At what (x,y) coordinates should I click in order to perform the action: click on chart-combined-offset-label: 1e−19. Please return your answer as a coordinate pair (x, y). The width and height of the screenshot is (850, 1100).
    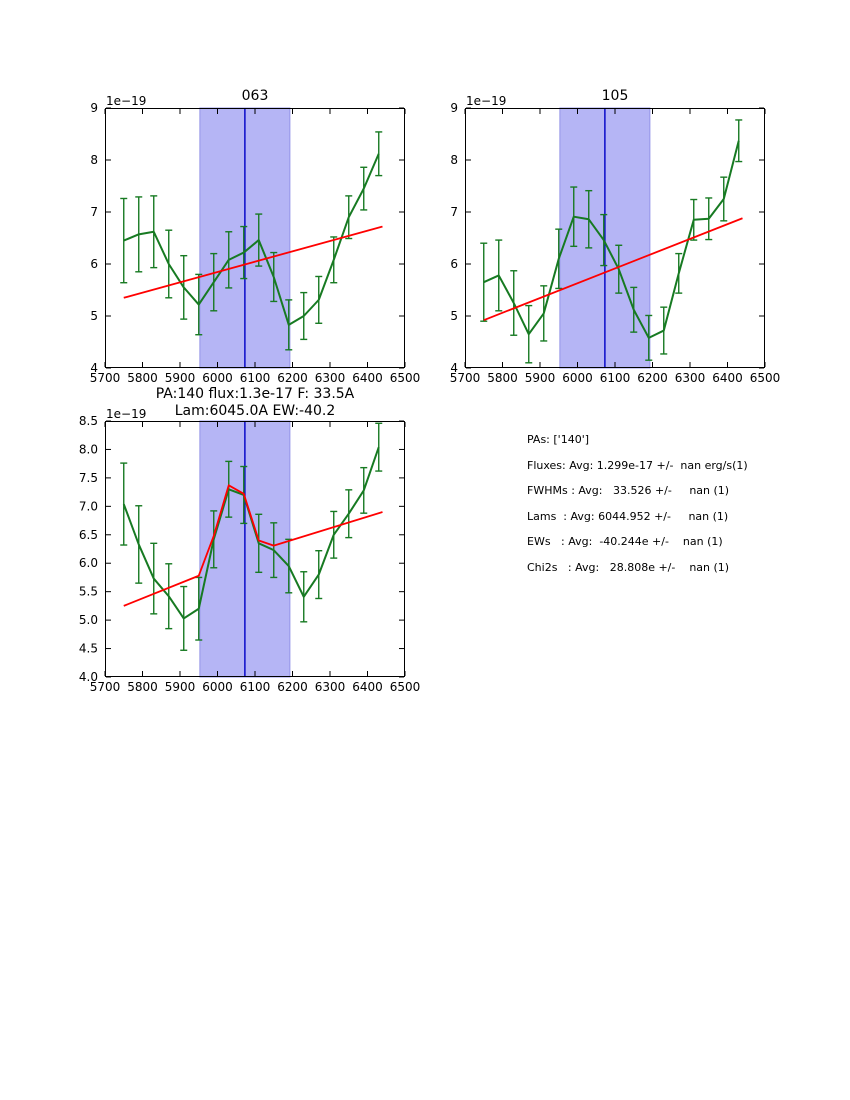
    Looking at the image, I should click on (126, 414).